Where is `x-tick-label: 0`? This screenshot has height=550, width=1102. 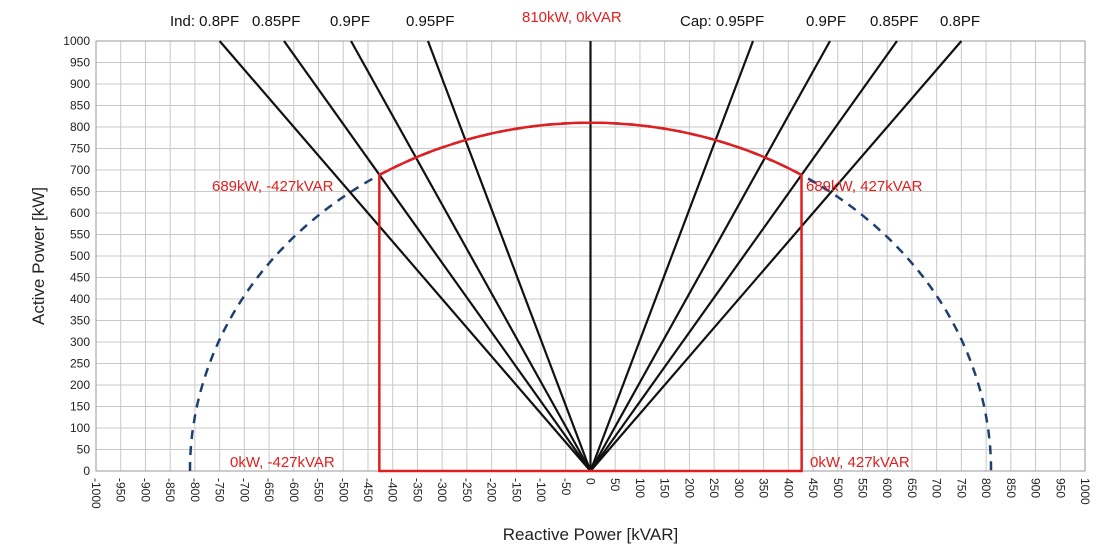 x-tick-label: 0 is located at coordinates (591, 481).